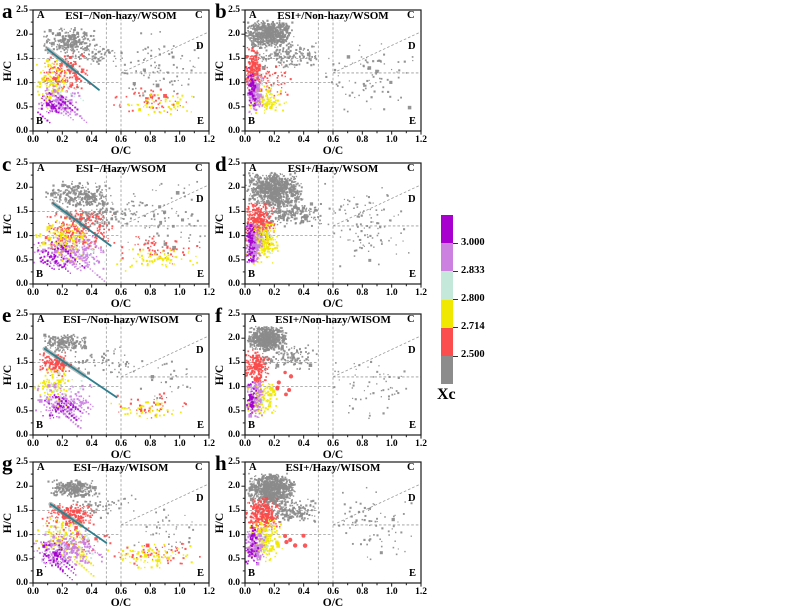  I want to click on x-axis-label-d: O/C, so click(333, 304).